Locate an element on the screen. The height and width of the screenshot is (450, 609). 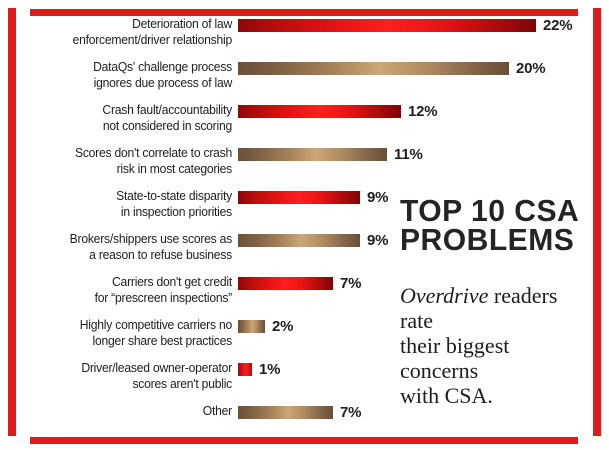
frame-rule-bottom is located at coordinates (304, 440).